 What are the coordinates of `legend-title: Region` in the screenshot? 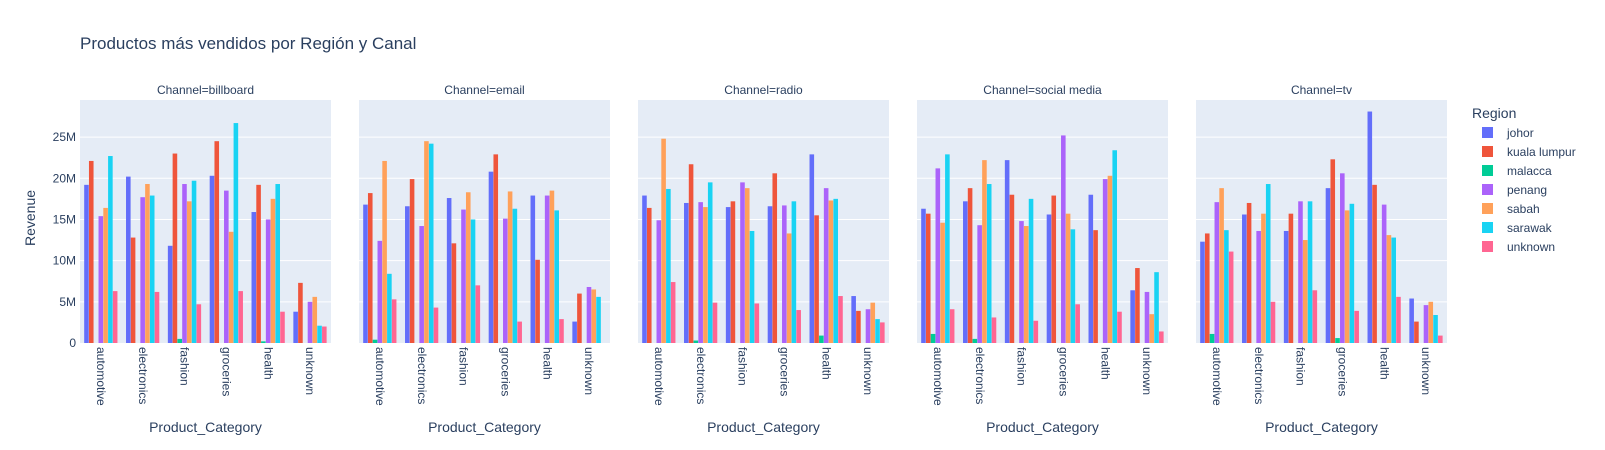 It's located at (1494, 113).